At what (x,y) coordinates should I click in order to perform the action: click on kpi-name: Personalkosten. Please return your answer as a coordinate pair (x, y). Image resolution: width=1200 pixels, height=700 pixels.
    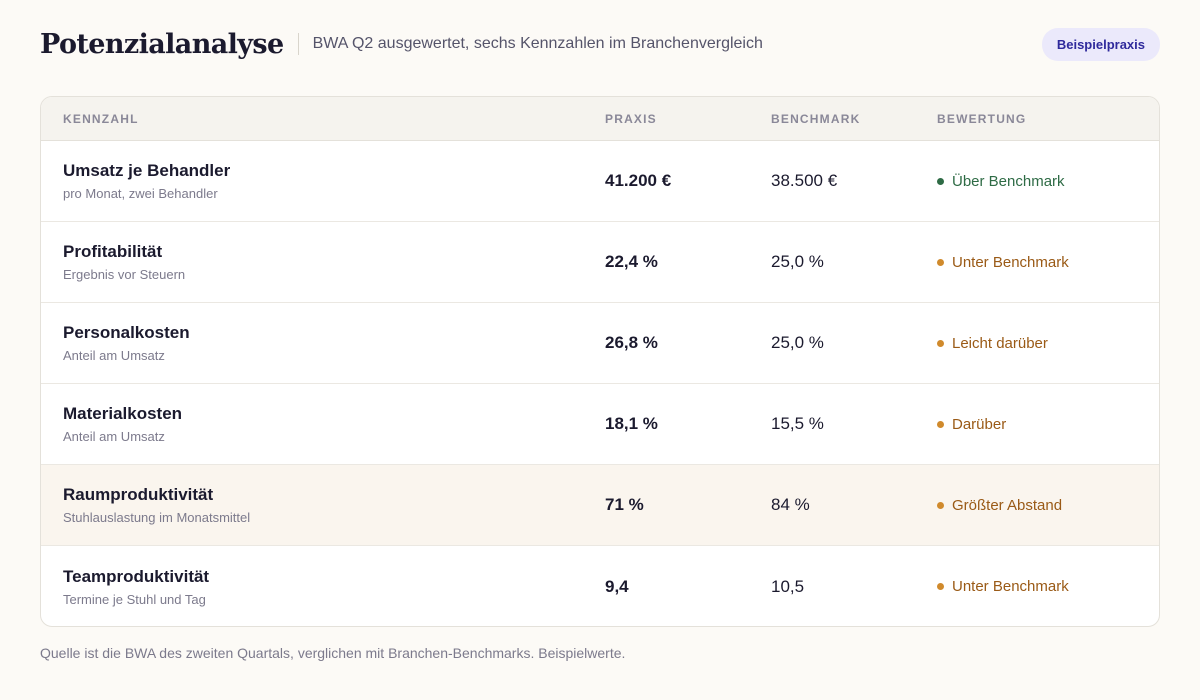
    Looking at the image, I should click on (126, 332).